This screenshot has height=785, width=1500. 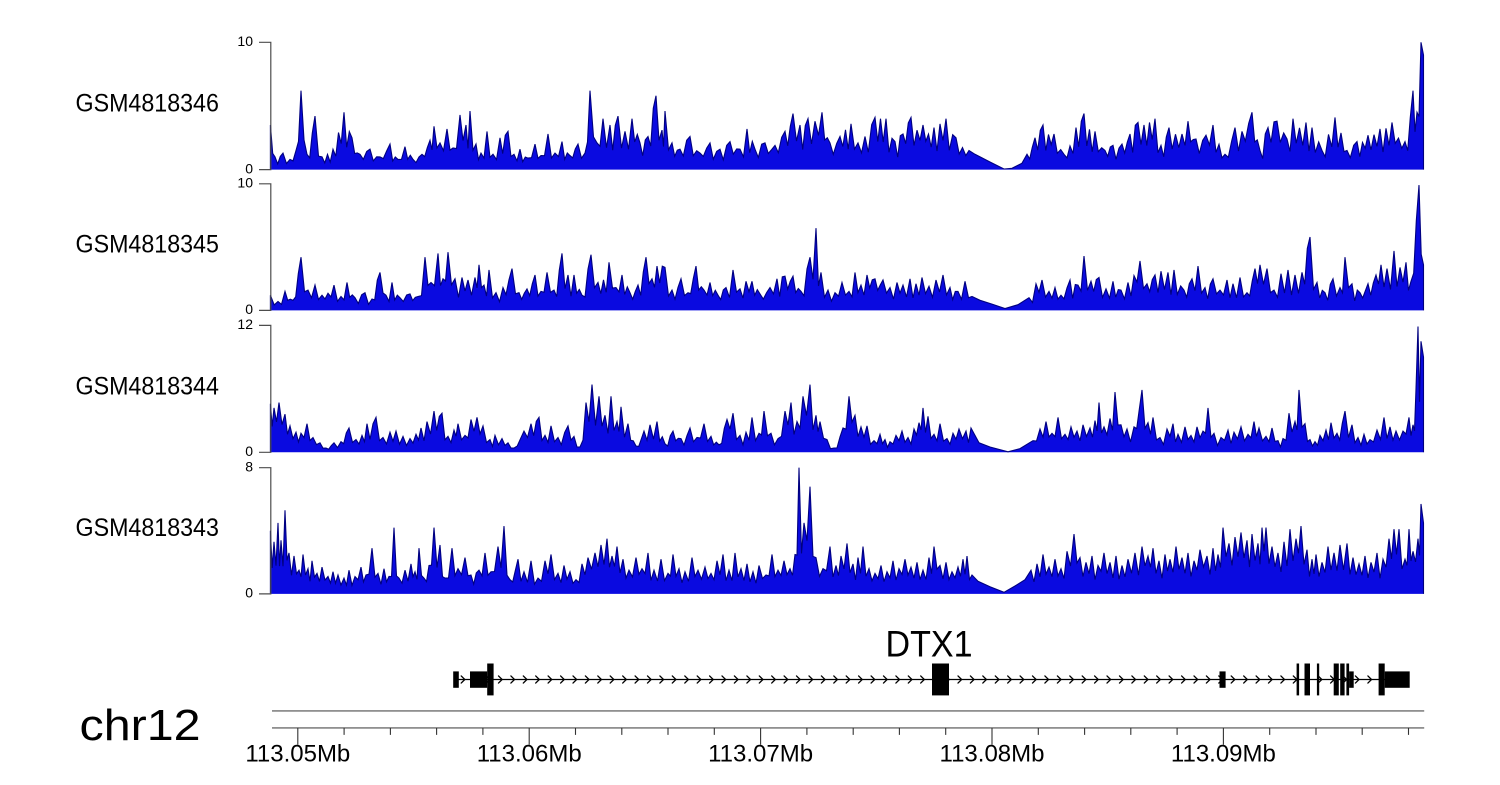 I want to click on svg-text: 113.08Mb, so click(x=992, y=754).